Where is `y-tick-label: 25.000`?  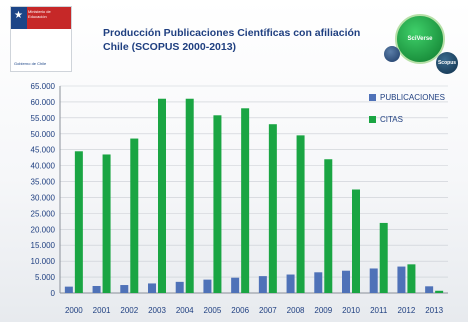 y-tick-label: 25.000 is located at coordinates (43, 213).